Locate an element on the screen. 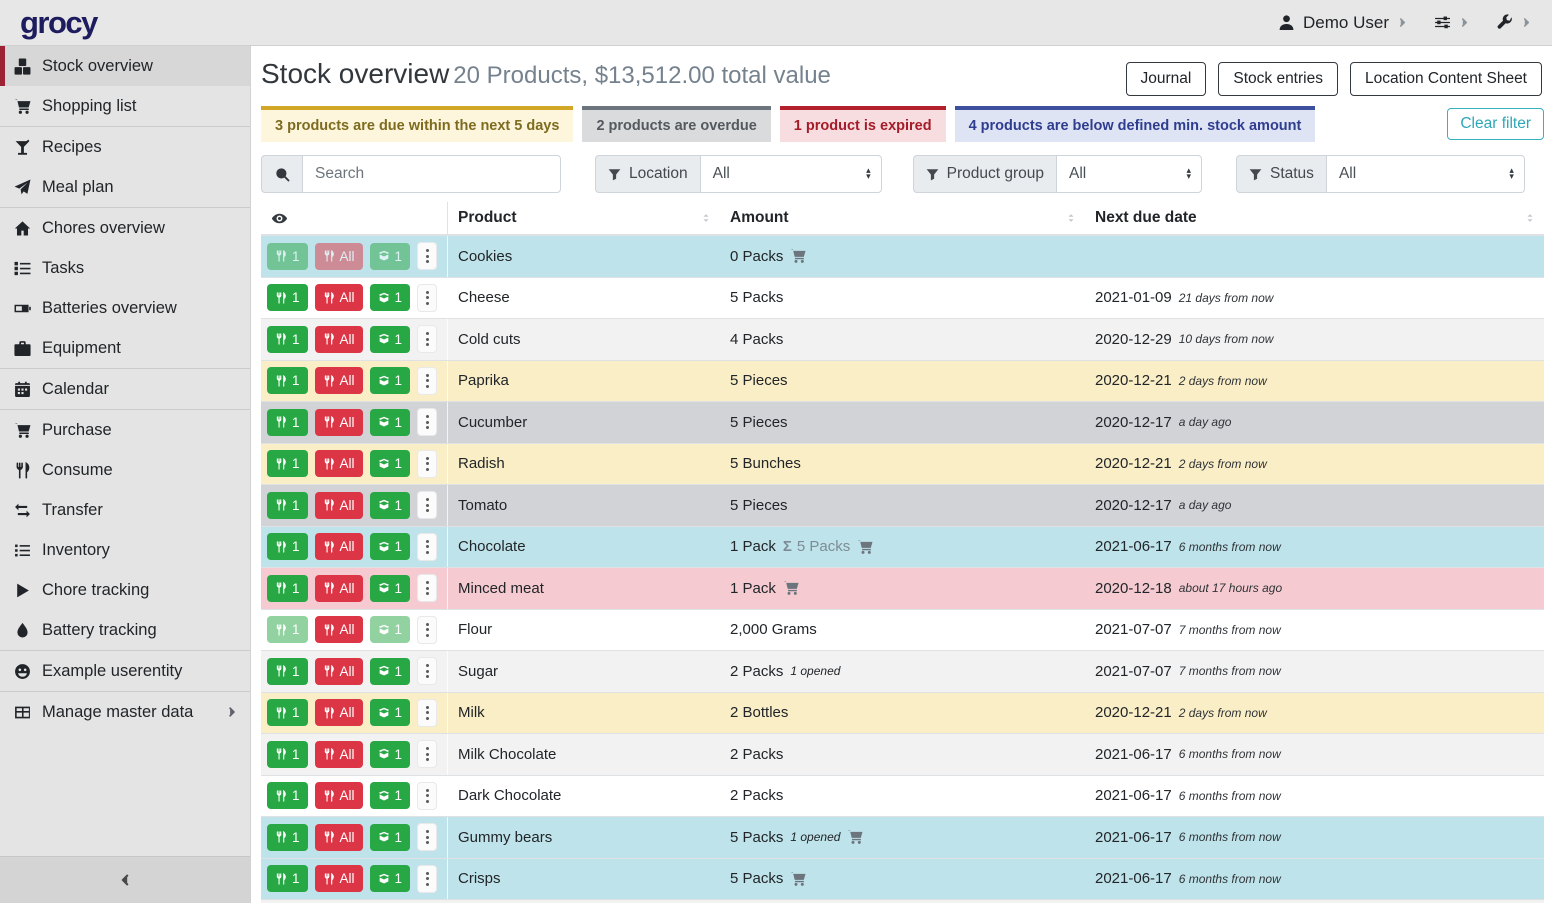  sidebar-item-example-userentity: Example userentity is located at coordinates (125, 671).